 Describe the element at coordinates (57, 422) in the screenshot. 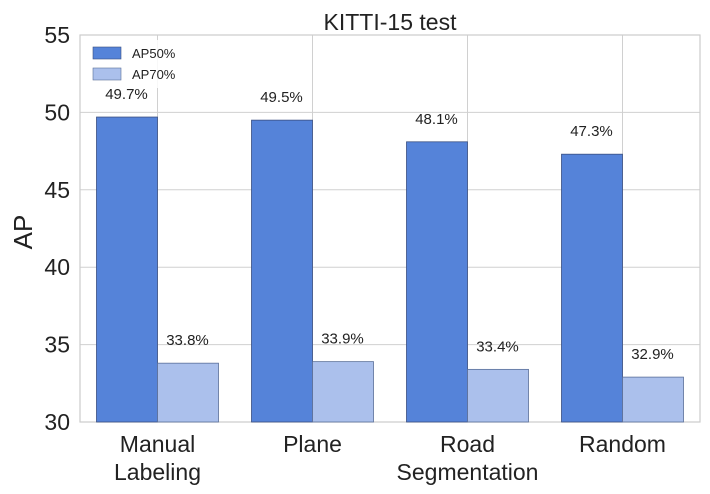

I see `y-tick-label: 30` at that location.